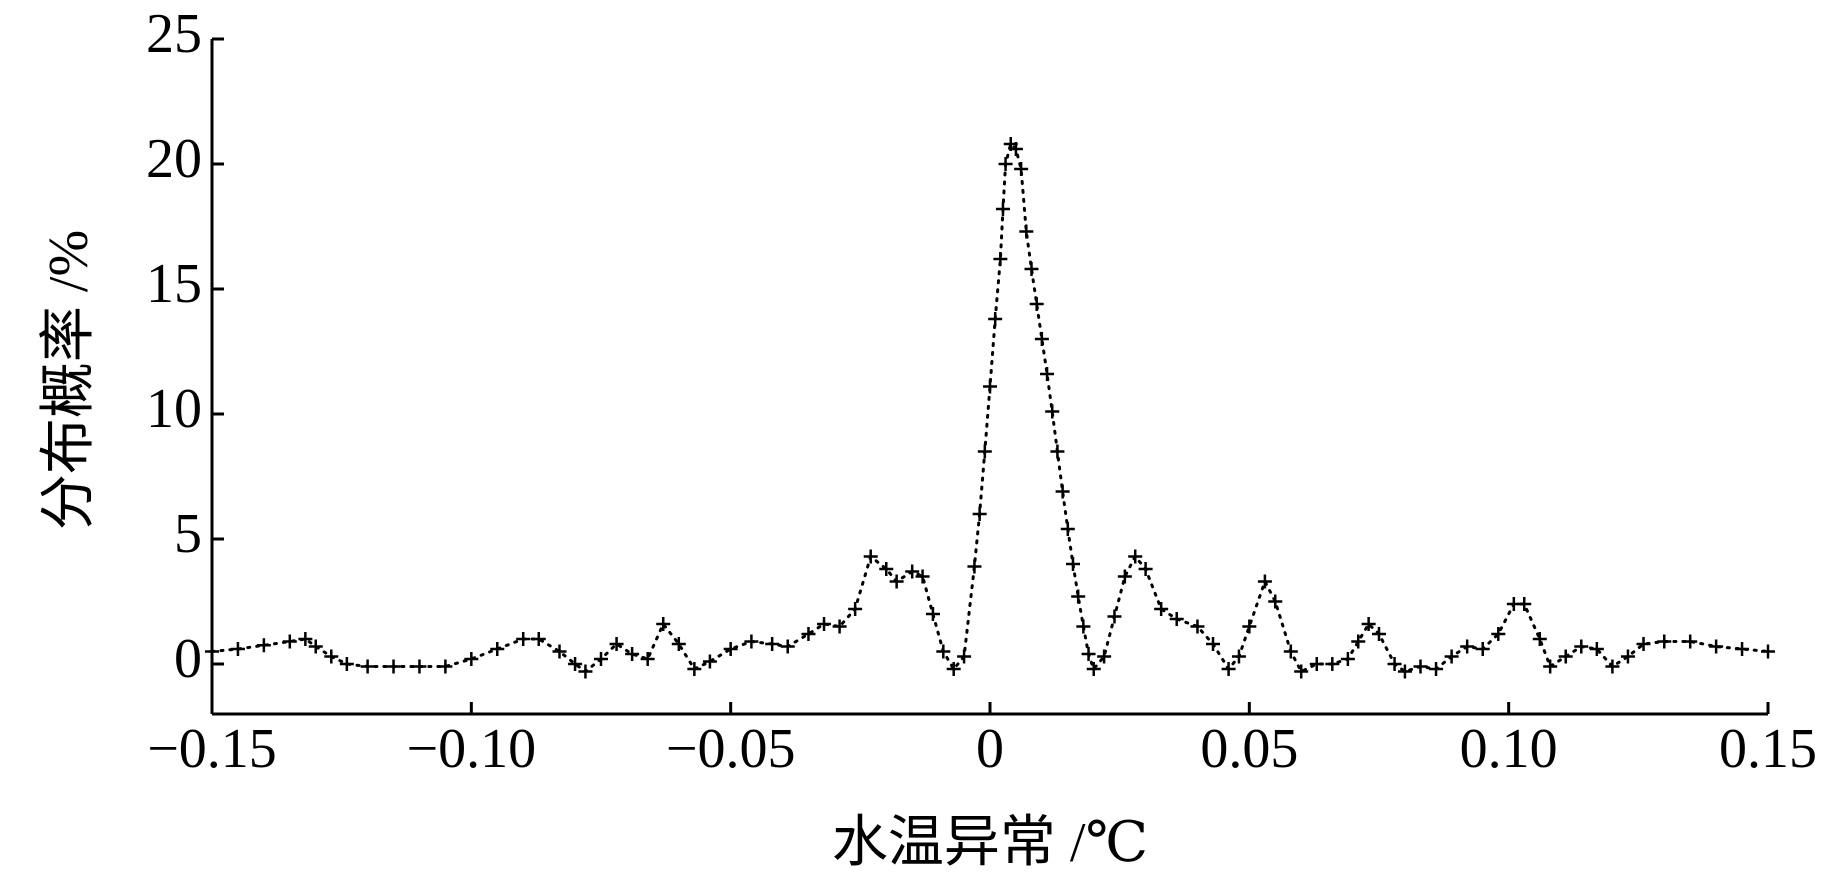 The height and width of the screenshot is (874, 1843). I want to click on y-tick-label: 5, so click(188, 534).